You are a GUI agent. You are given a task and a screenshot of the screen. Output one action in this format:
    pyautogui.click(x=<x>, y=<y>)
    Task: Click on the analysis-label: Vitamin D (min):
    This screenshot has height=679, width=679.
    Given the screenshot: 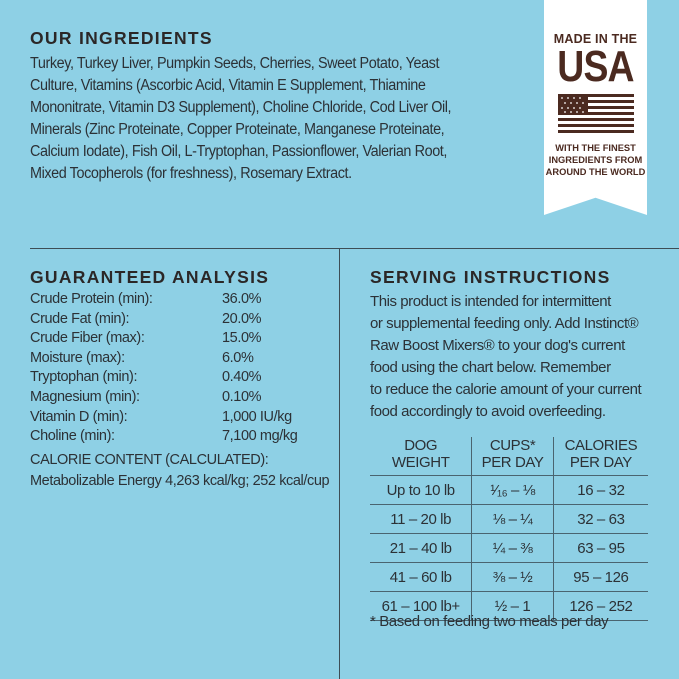 What is the action you would take?
    pyautogui.click(x=79, y=416)
    